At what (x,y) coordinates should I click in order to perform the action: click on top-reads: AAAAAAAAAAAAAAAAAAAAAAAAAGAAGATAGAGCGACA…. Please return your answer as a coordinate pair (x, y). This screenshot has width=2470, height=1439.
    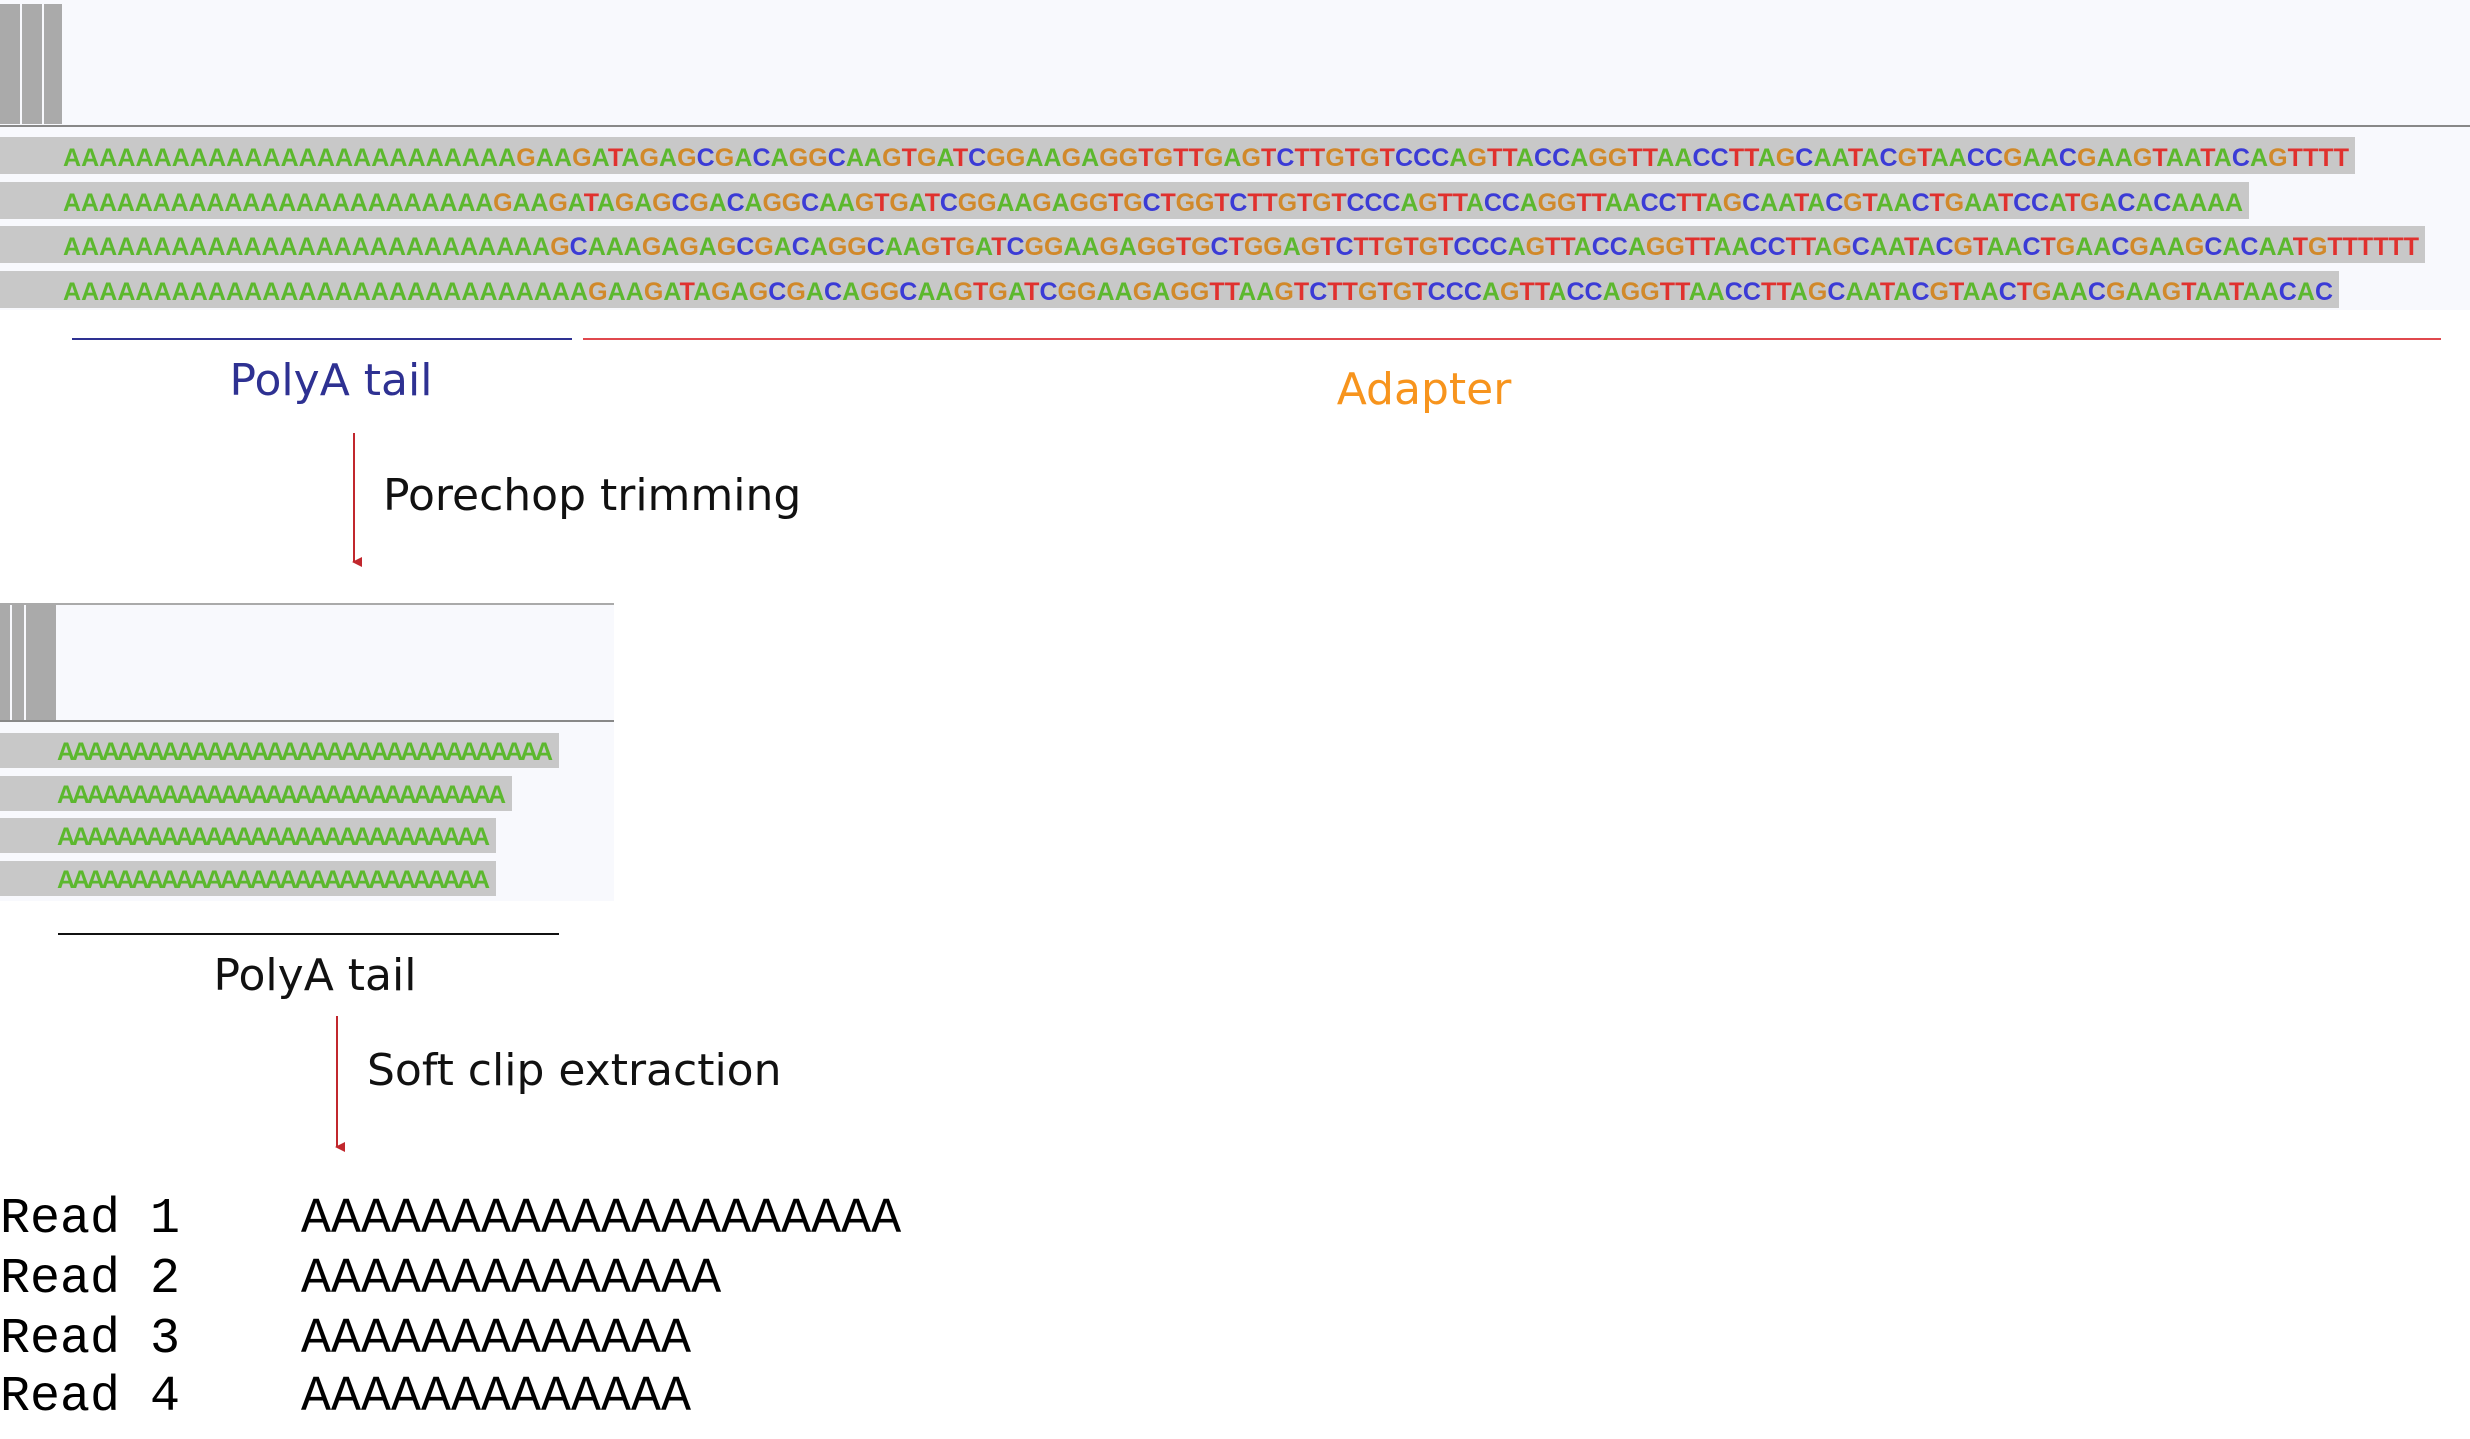
    Looking at the image, I should click on (1212, 222).